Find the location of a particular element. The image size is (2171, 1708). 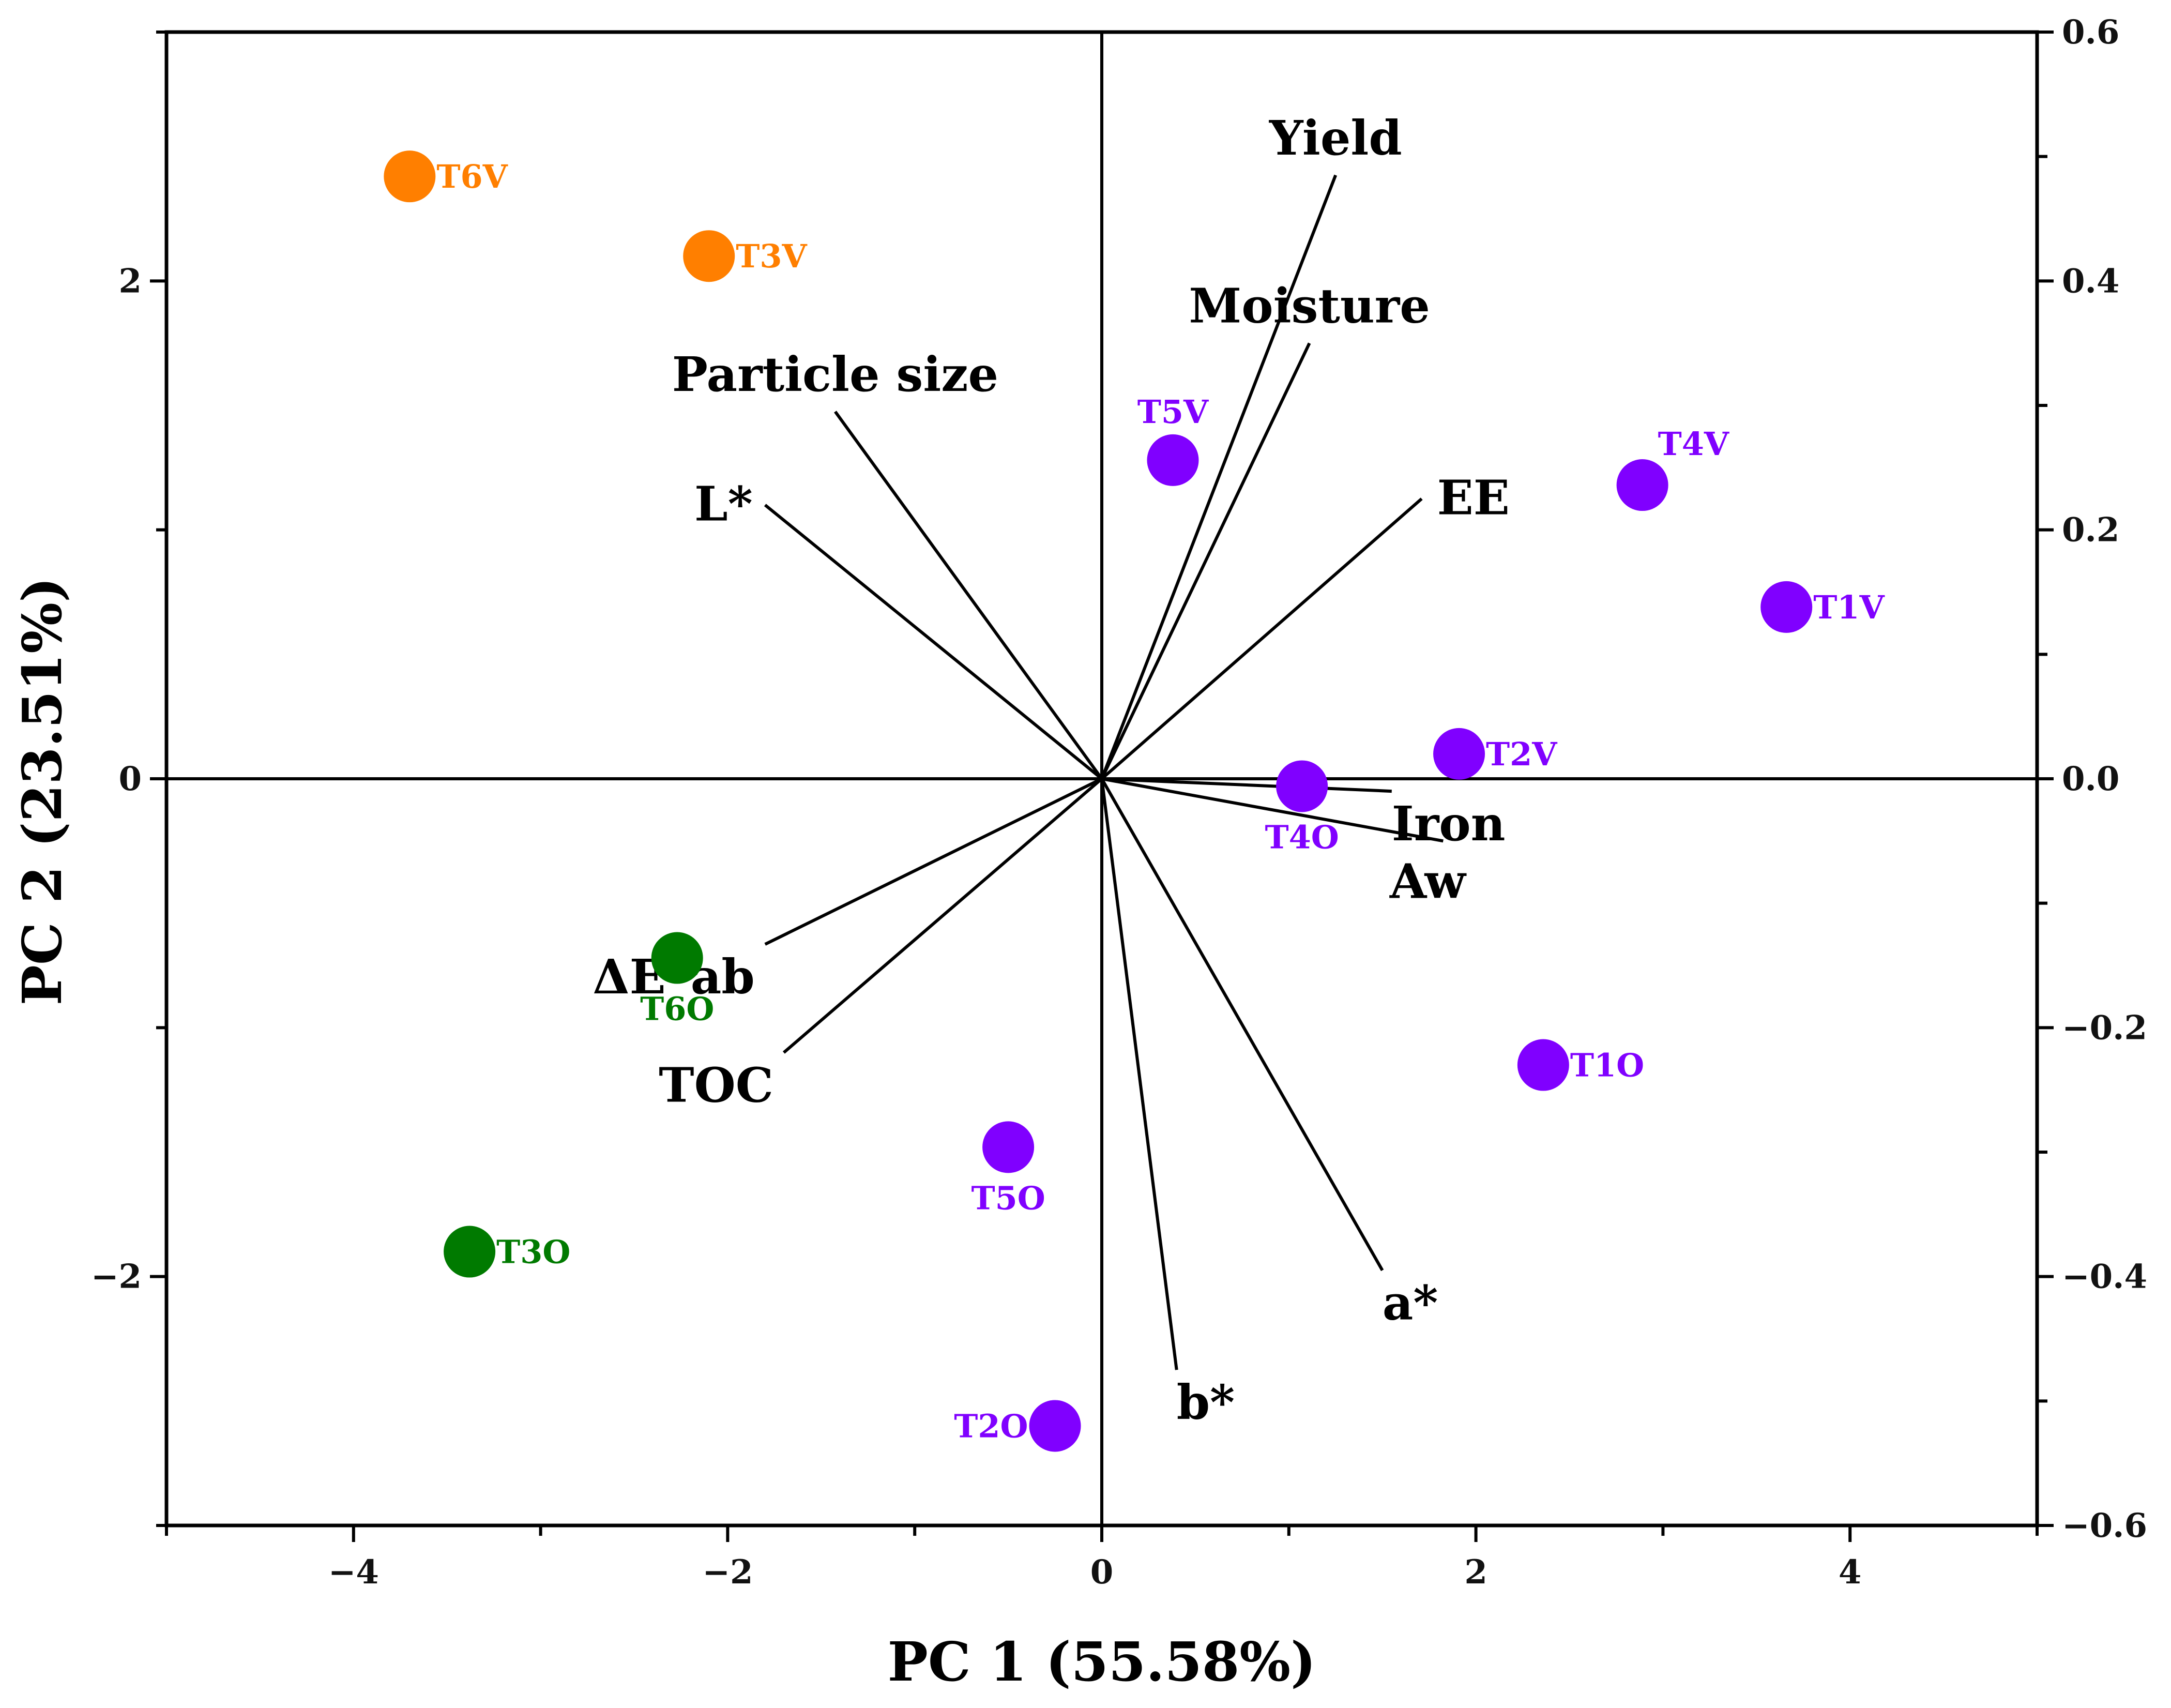

score-label: T3V is located at coordinates (771, 256).